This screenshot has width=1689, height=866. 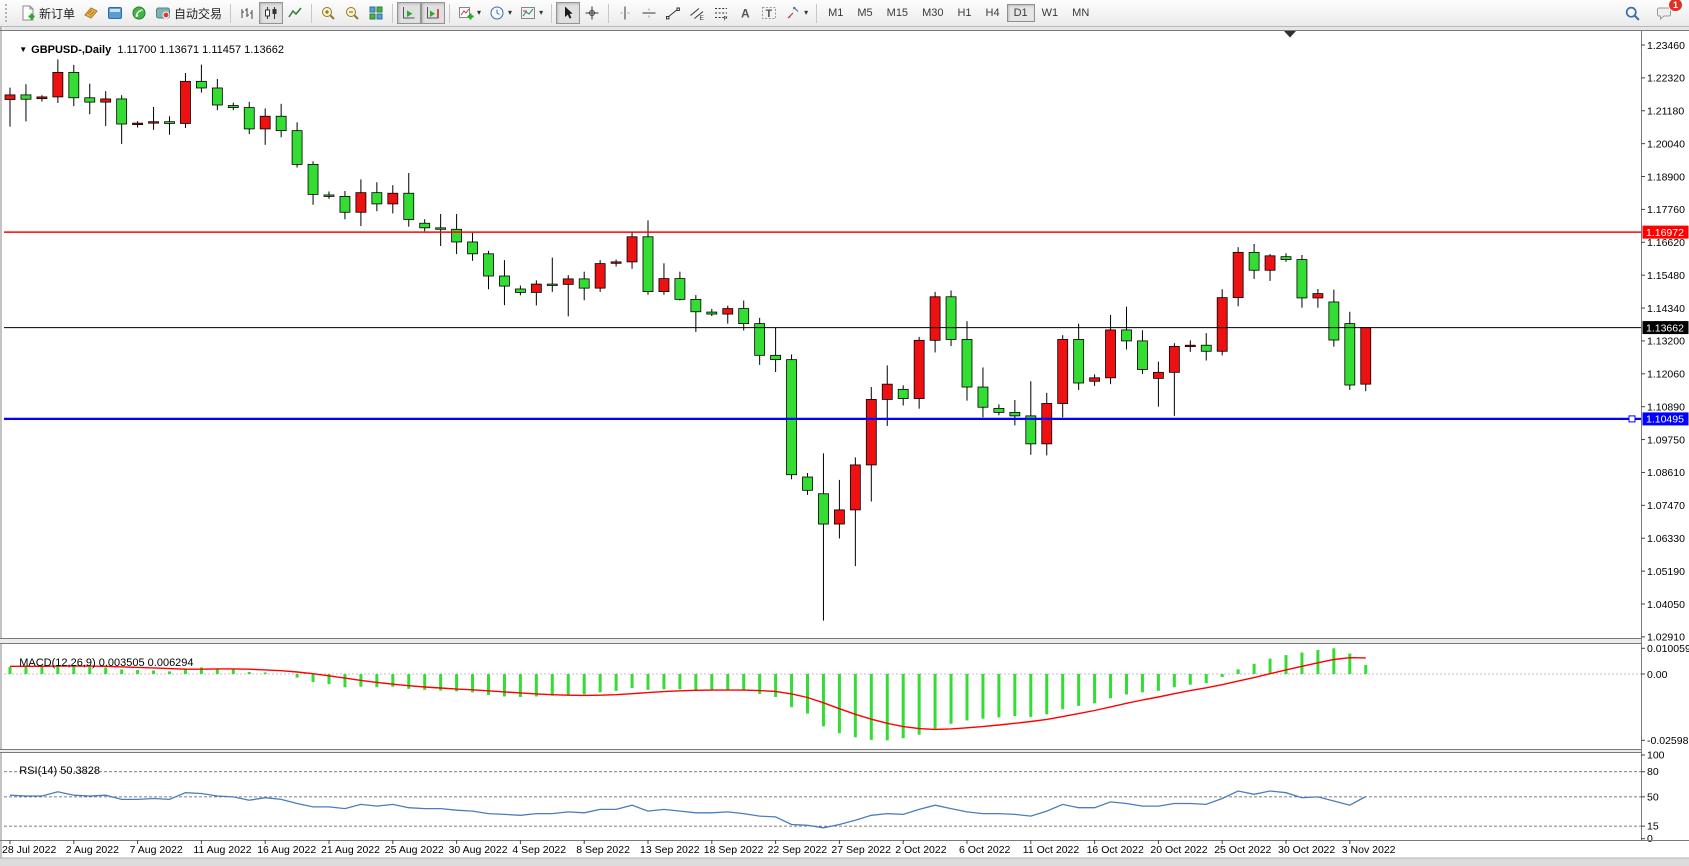 What do you see at coordinates (500, 13) in the screenshot?
I see `periods-button: ▾` at bounding box center [500, 13].